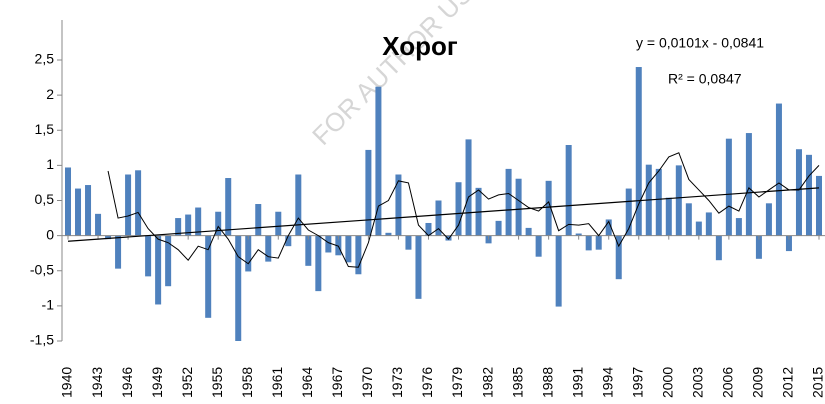 The height and width of the screenshot is (404, 825). I want to click on y-tick-label: -0,5, so click(42, 269).